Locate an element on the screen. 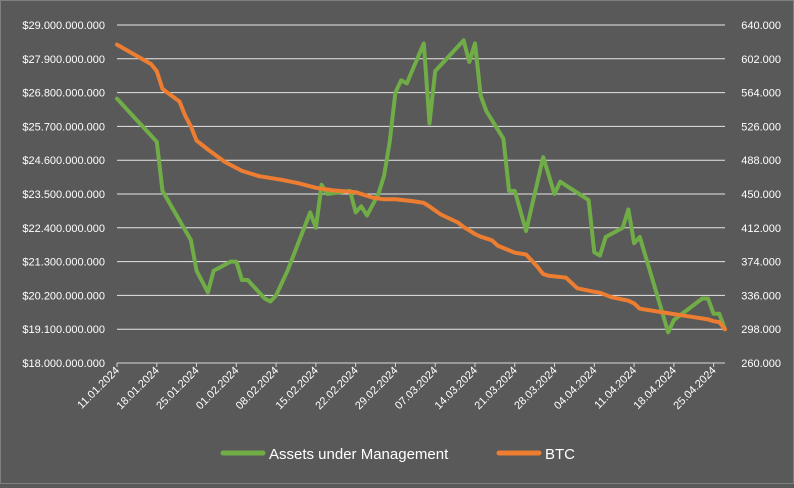 This screenshot has width=794, height=488. left-tick-label: $24.600.000.000 is located at coordinates (63, 161).